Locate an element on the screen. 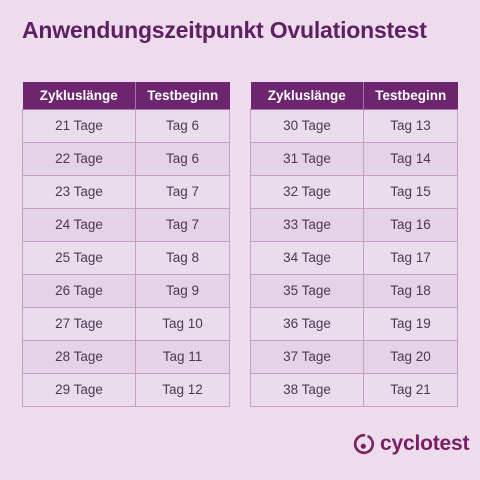 This screenshot has width=480, height=480. table-row: 25 Tage Tag 8 is located at coordinates (126, 257).